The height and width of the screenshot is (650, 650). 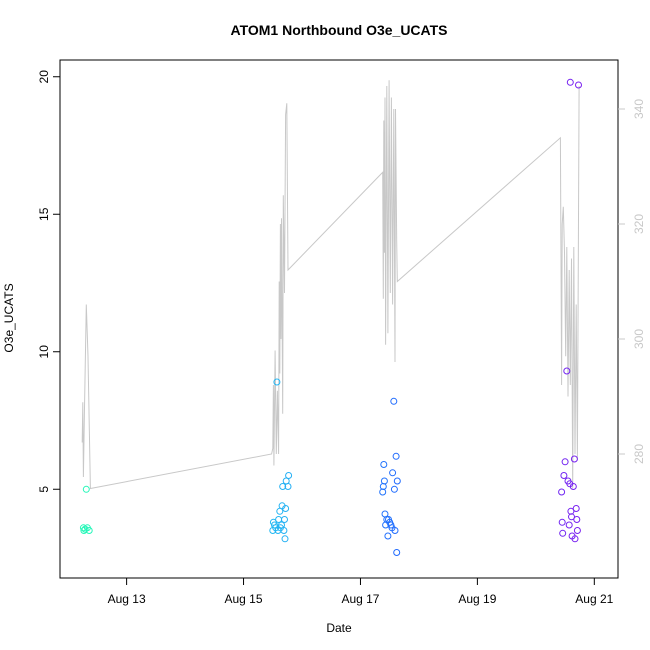 I want to click on x-tick-label: Aug 15, so click(x=244, y=599).